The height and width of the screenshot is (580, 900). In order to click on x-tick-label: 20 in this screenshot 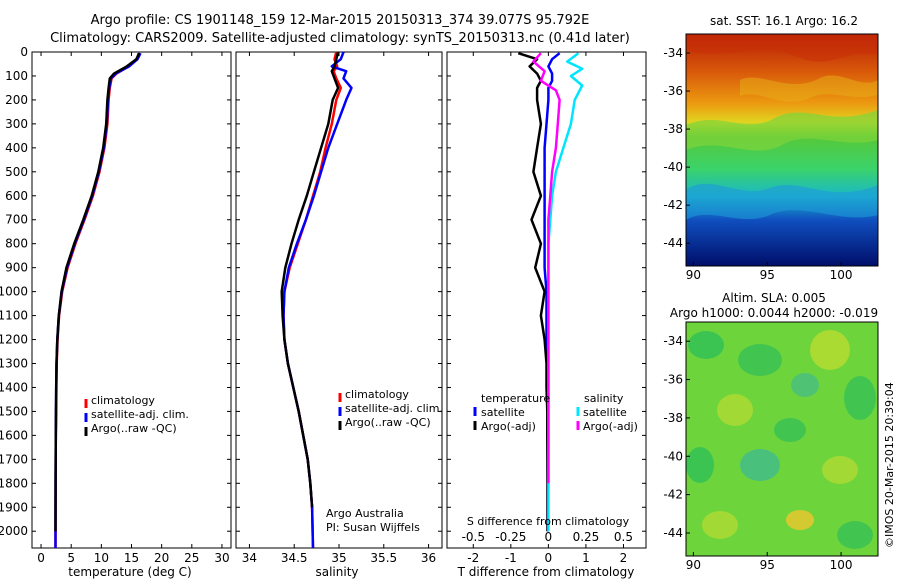, I will do `click(161, 558)`.